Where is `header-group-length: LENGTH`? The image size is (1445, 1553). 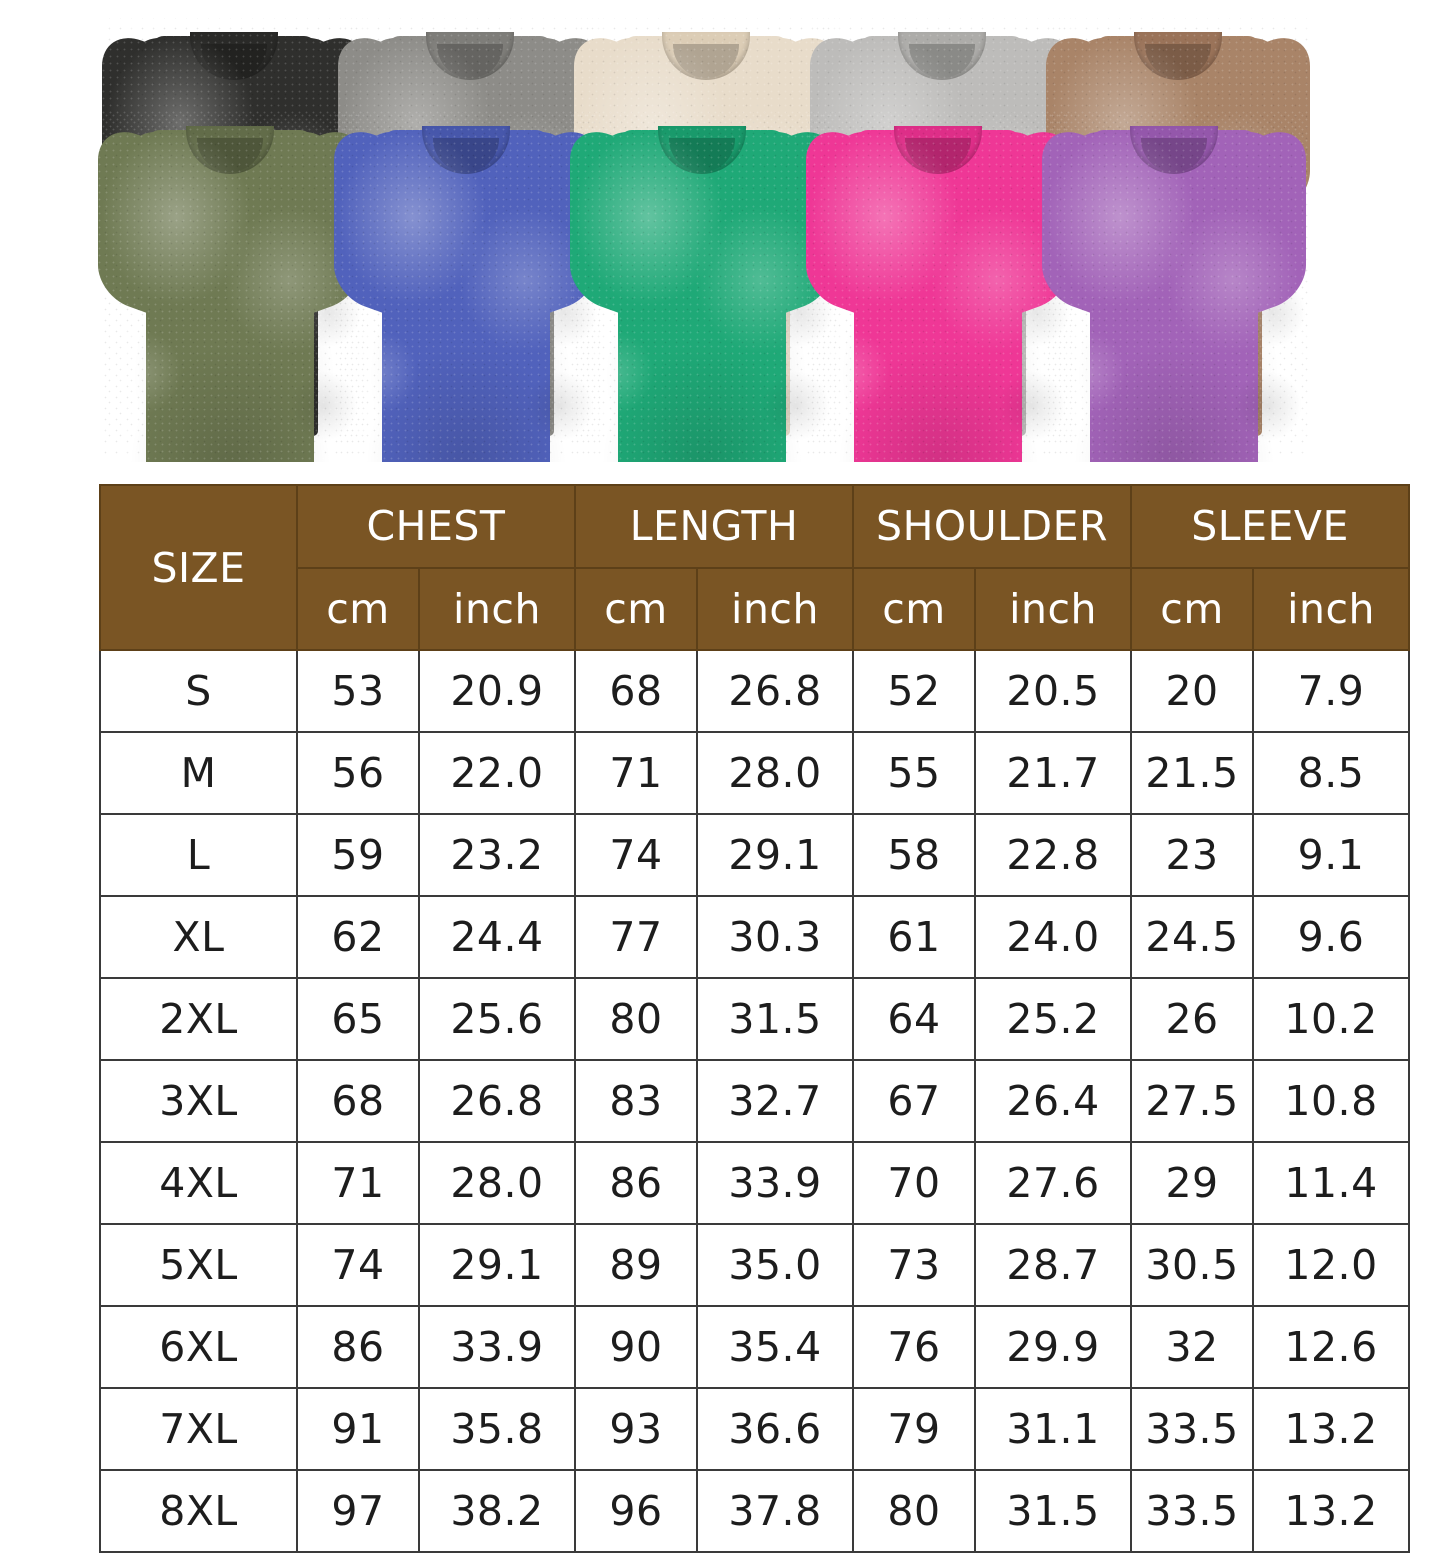 header-group-length: LENGTH is located at coordinates (714, 526).